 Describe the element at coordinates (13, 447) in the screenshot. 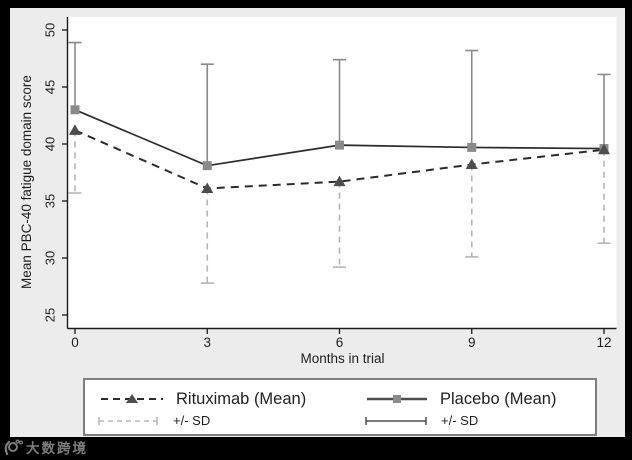

I see `watermark-logo-icon` at that location.